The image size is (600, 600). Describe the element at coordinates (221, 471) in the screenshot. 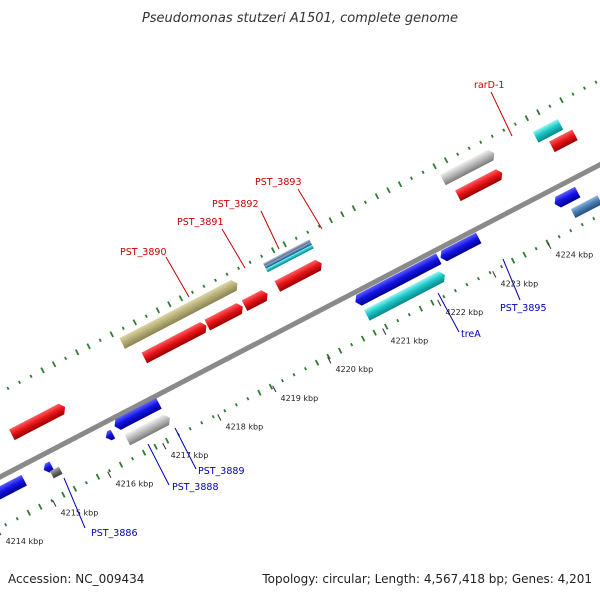

I see `gene-label: PST_3889` at that location.